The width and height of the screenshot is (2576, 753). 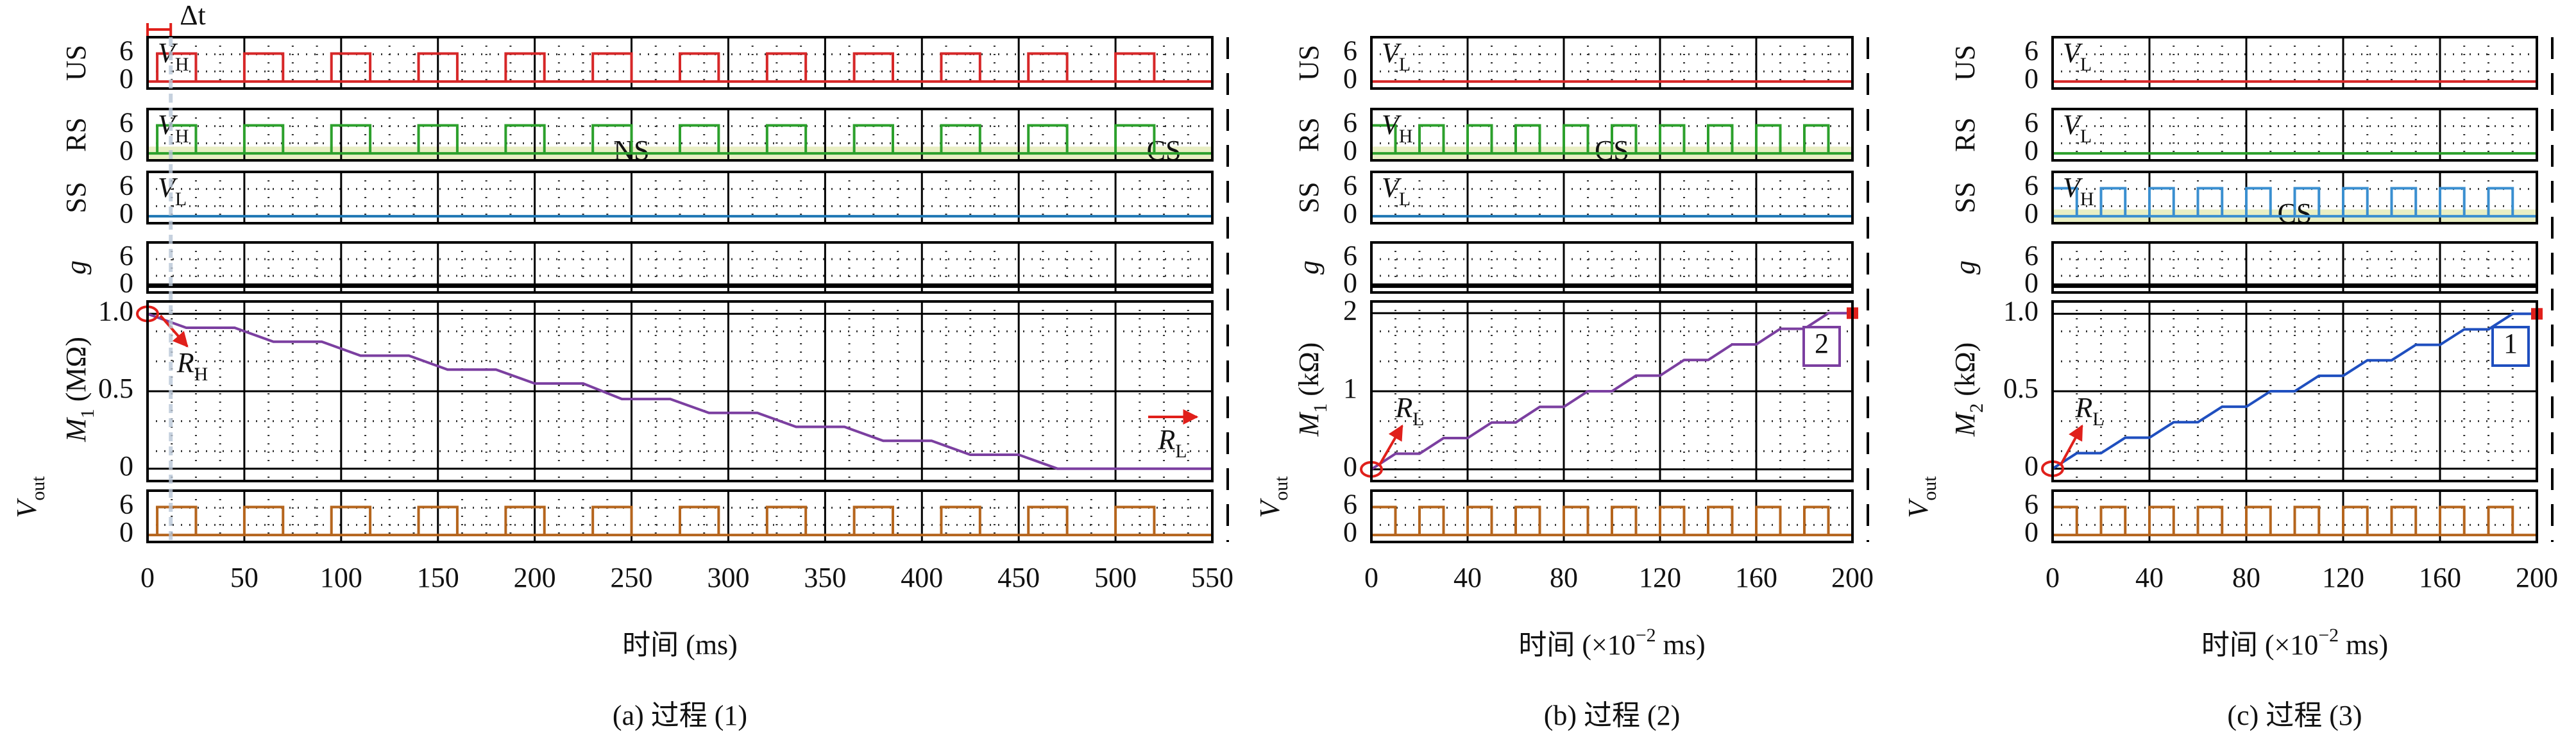 What do you see at coordinates (76, 373) in the screenshot?
I see `row-label-part: (MΩ)` at bounding box center [76, 373].